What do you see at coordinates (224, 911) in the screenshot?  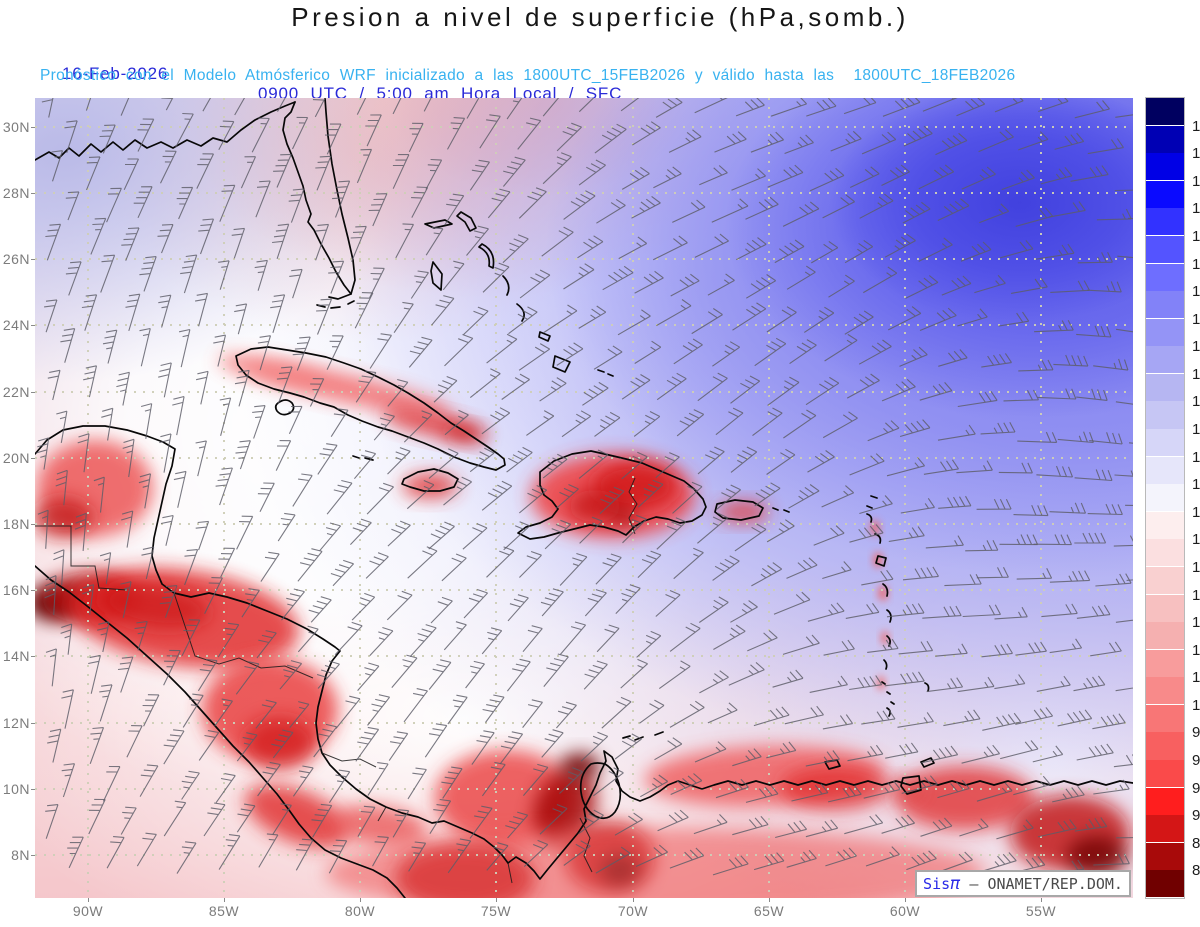 I see `lon-tick-label: 85W` at bounding box center [224, 911].